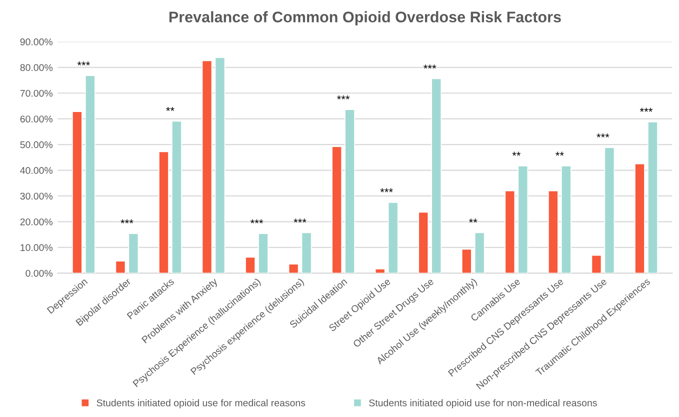  What do you see at coordinates (39, 273) in the screenshot?
I see `y-tick-label: 0.00%` at bounding box center [39, 273].